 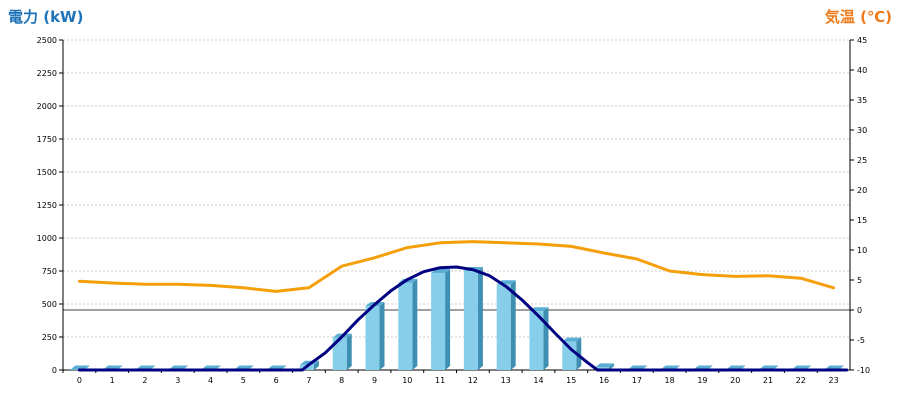 I want to click on x-tick-label: 15, so click(x=571, y=380).